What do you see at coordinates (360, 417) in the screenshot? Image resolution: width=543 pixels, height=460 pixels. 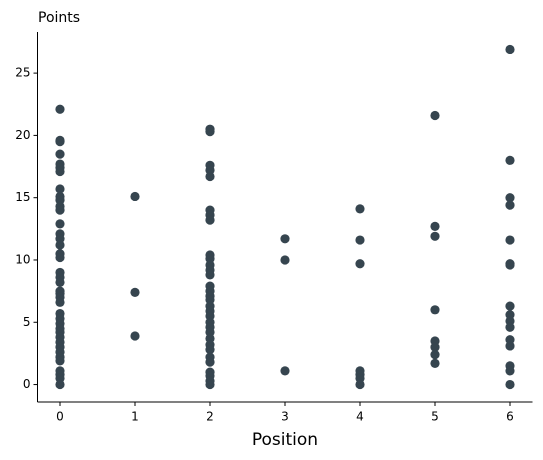 I see `x-tick-label: 4` at bounding box center [360, 417].